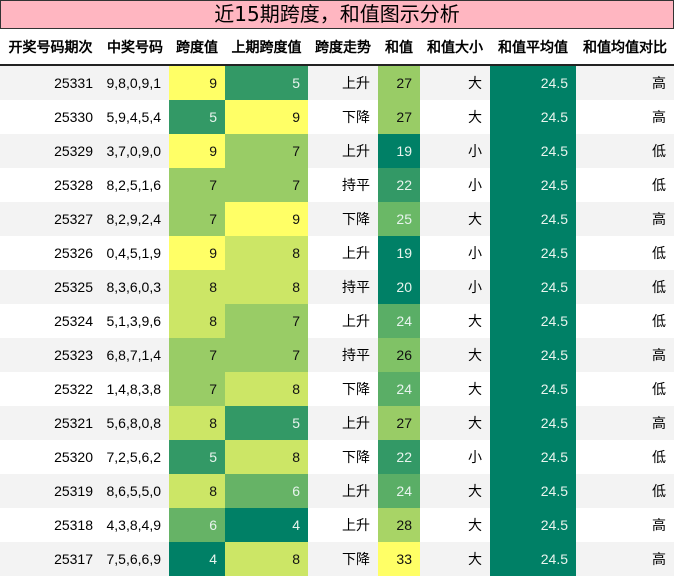 The width and height of the screenshot is (674, 576). Describe the element at coordinates (343, 321) in the screenshot. I see `trend-cell: 上升` at that location.